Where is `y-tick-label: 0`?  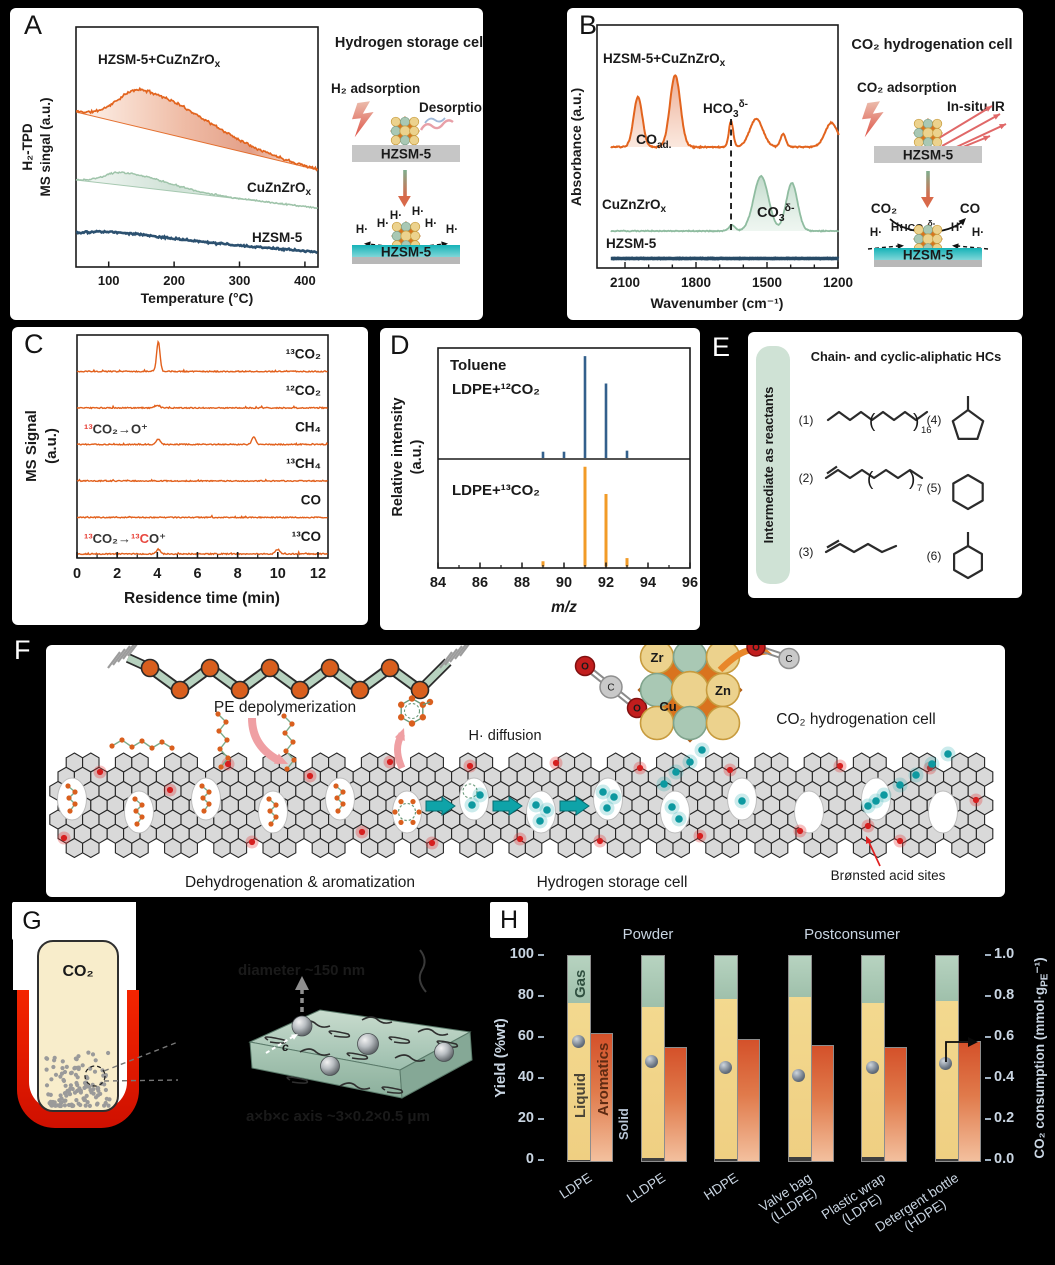
y-tick-label: 0 is located at coordinates (529, 1159).